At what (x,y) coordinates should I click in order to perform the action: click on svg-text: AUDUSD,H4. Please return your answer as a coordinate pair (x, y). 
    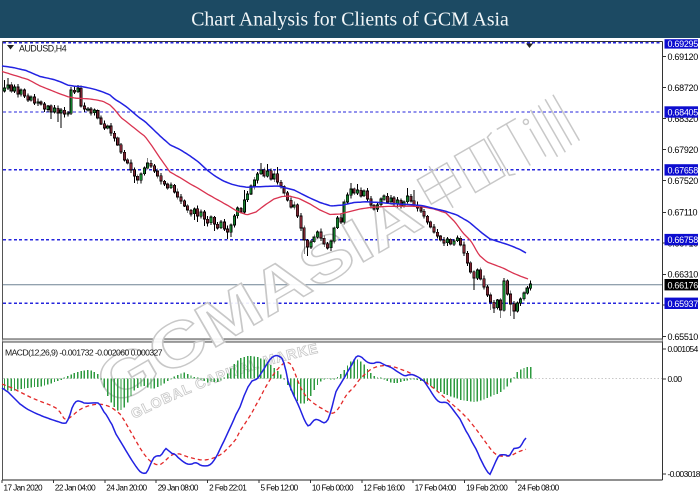
    Looking at the image, I should click on (43, 49).